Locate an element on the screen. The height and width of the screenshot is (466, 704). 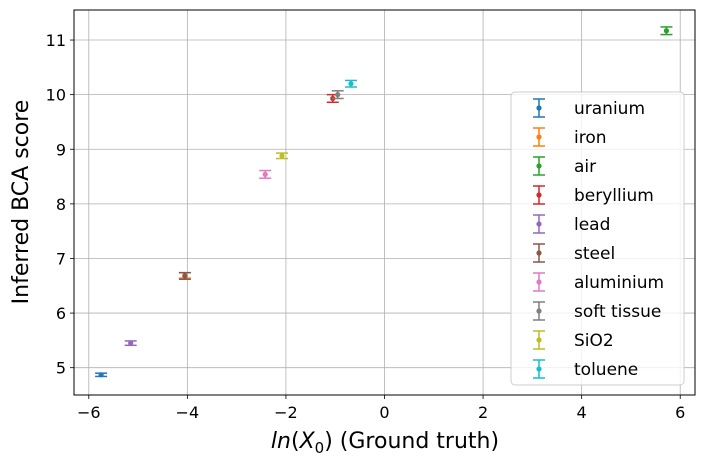
data-point-uranium is located at coordinates (101, 375).